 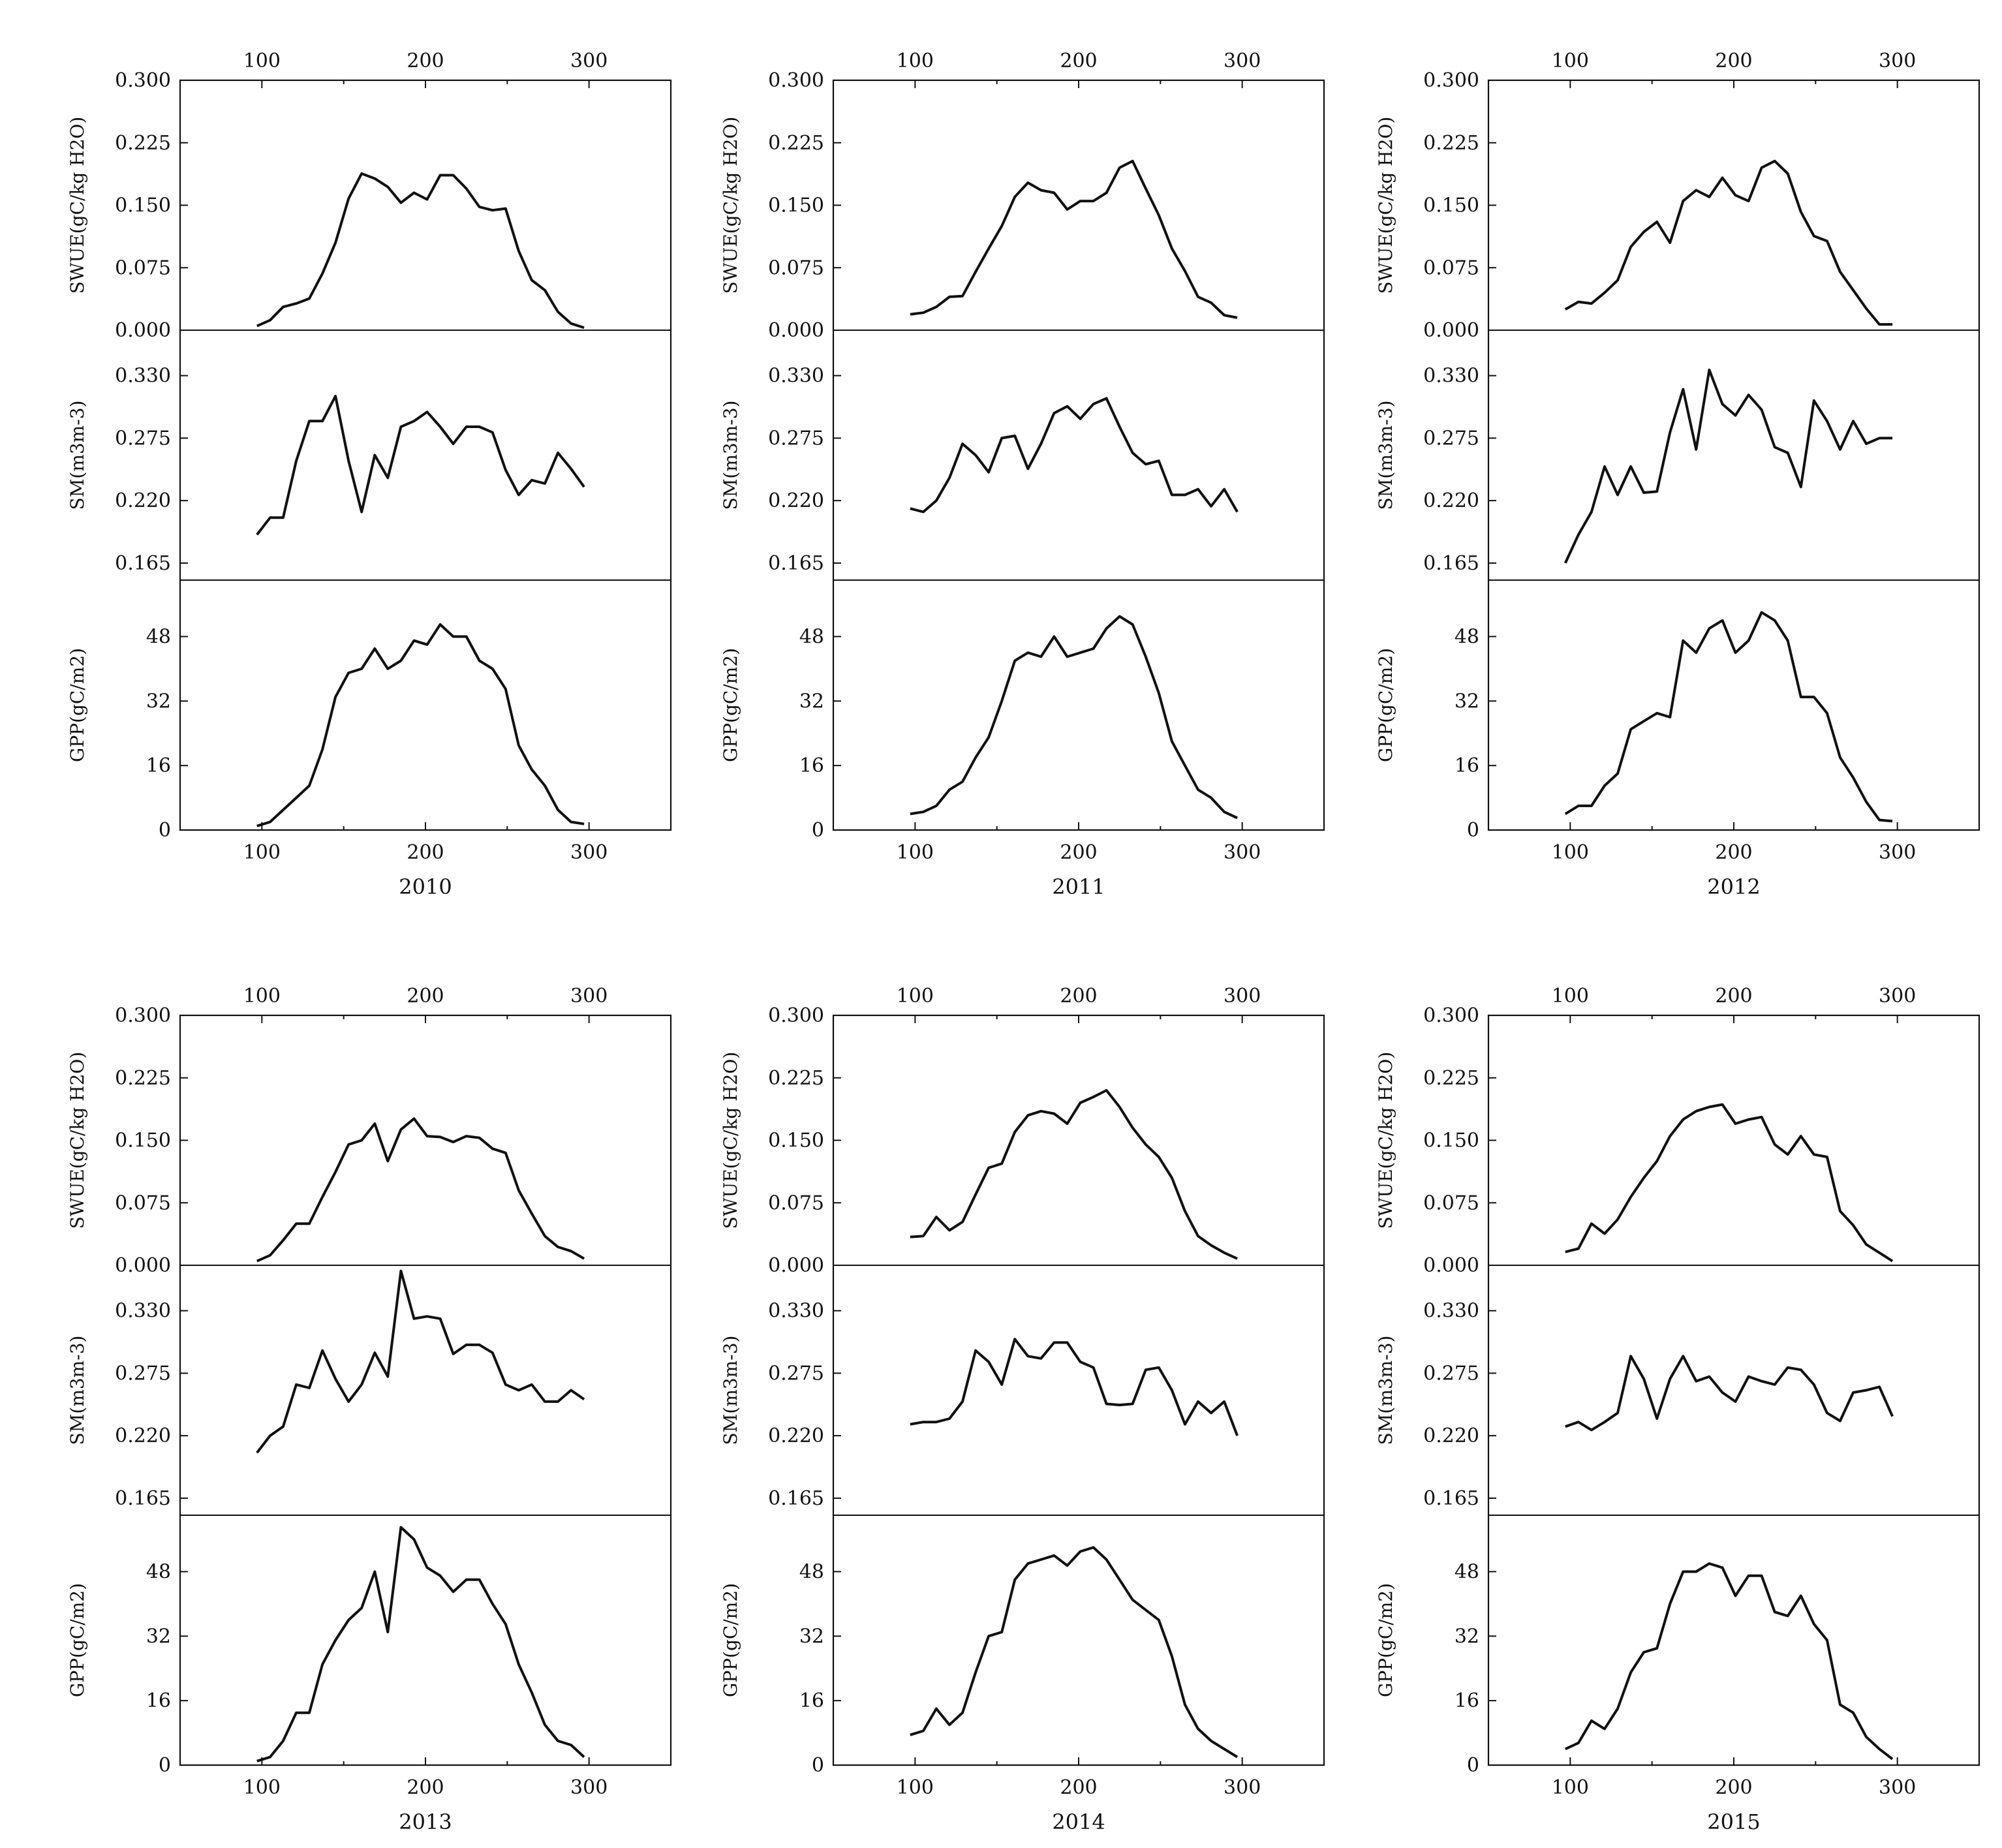 What do you see at coordinates (1734, 1822) in the screenshot?
I see `year-label: 2015` at bounding box center [1734, 1822].